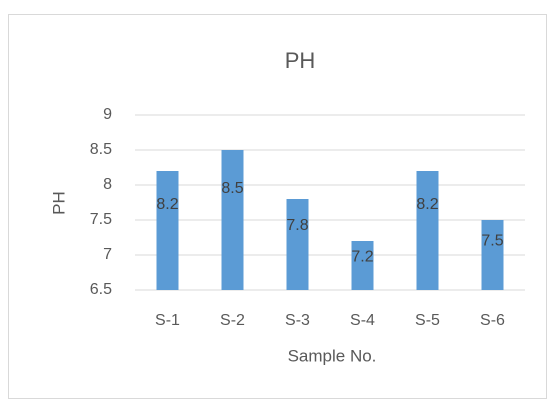 The image size is (549, 401). Describe the element at coordinates (232, 188) in the screenshot. I see `data-label: 8.5` at that location.